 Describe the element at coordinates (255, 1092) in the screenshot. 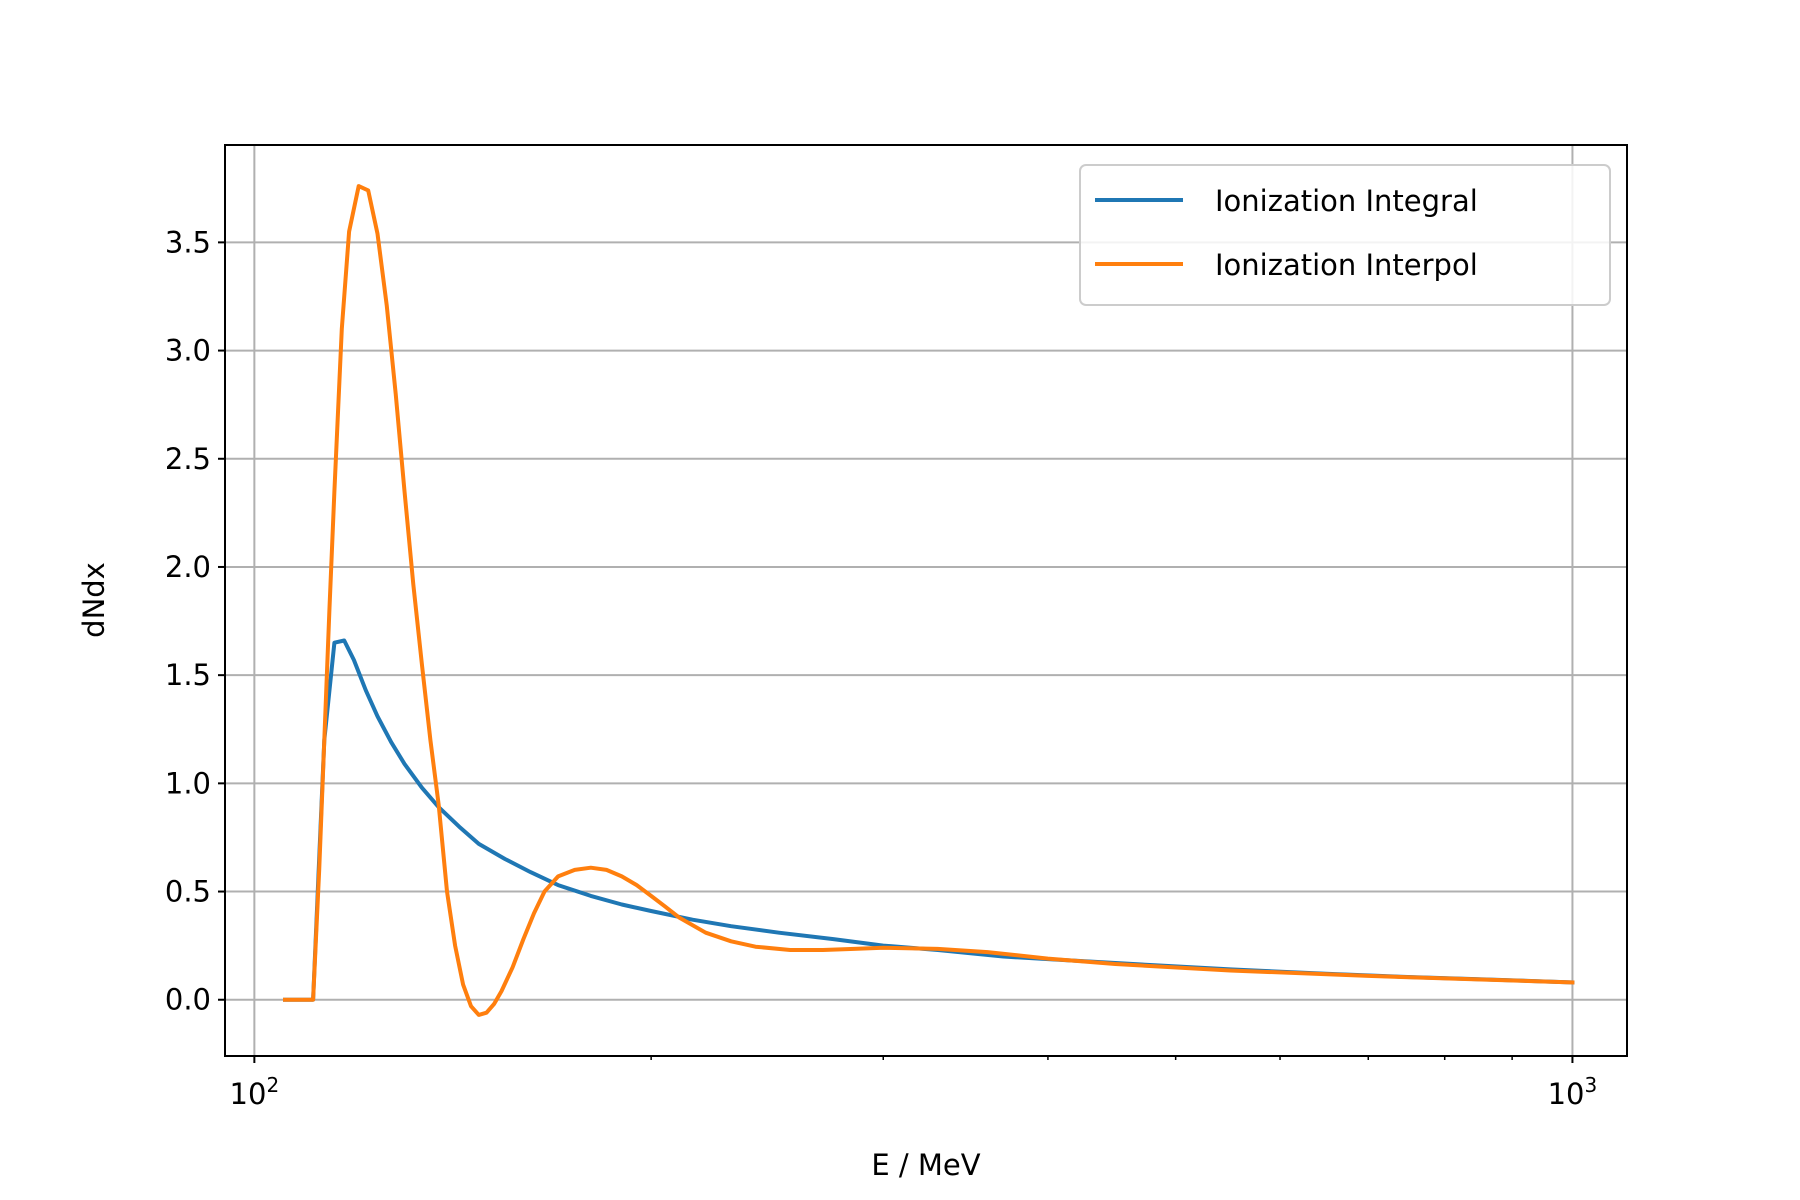

I see `x-tick-label: 10²` at that location.